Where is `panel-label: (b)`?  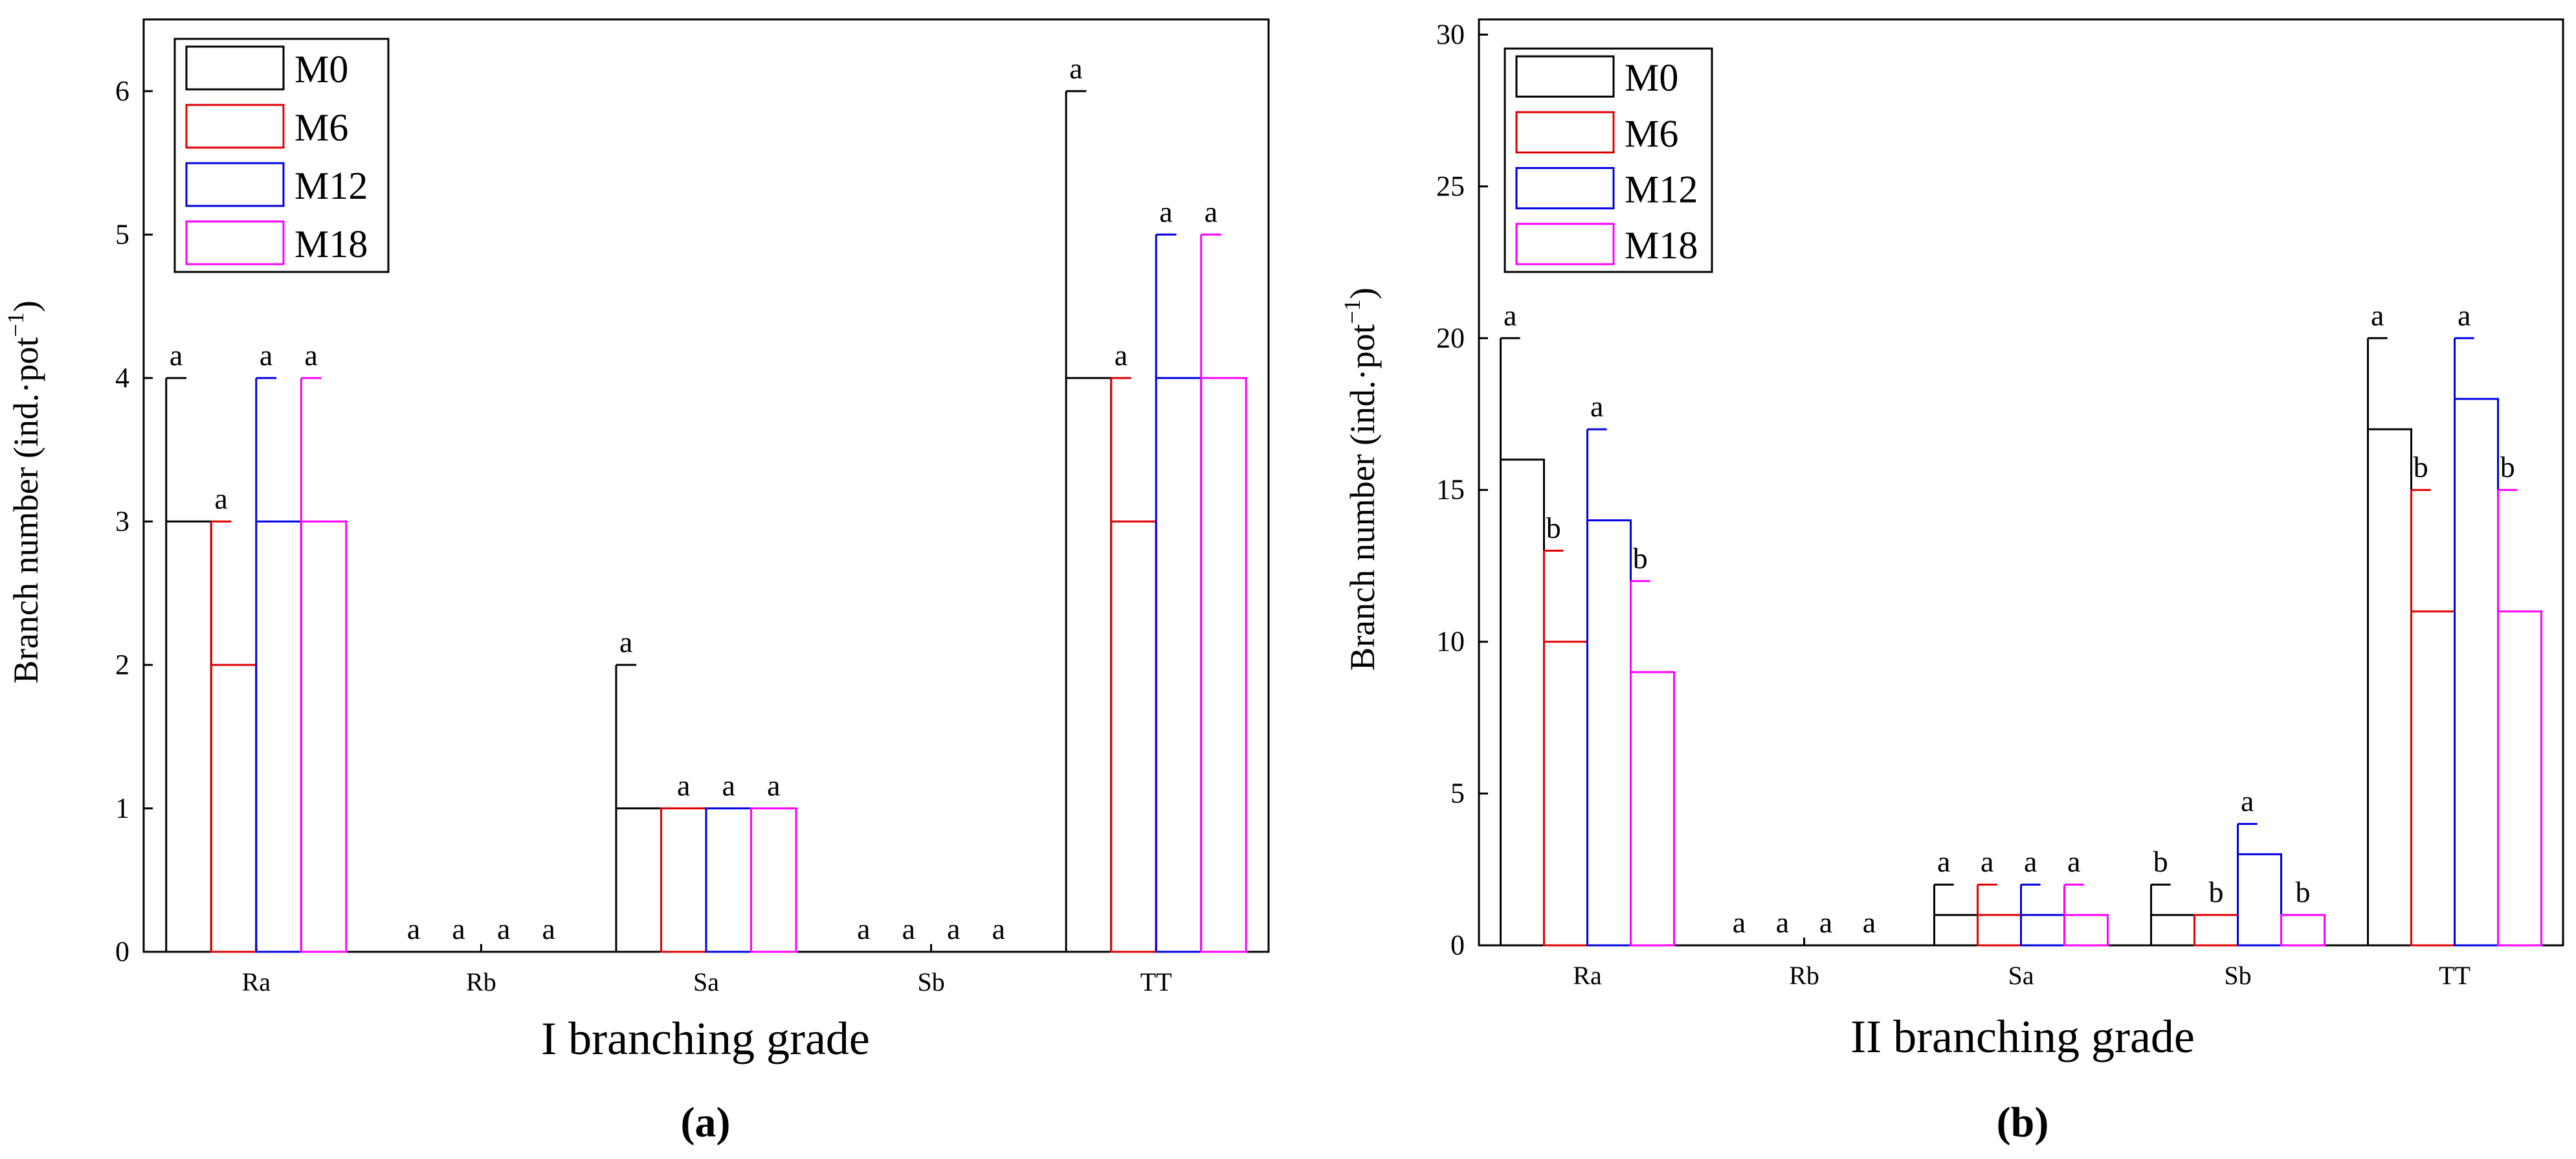
panel-label: (b) is located at coordinates (2023, 1122).